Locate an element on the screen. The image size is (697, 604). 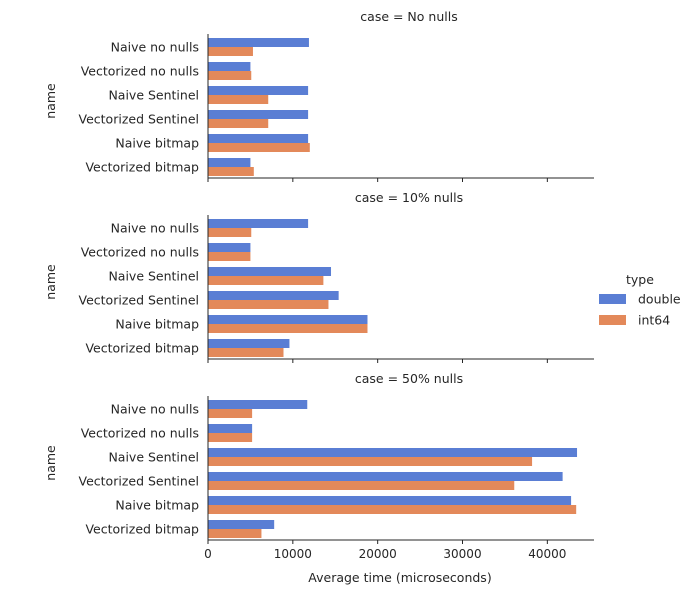
legend-title: type is located at coordinates (640, 279).